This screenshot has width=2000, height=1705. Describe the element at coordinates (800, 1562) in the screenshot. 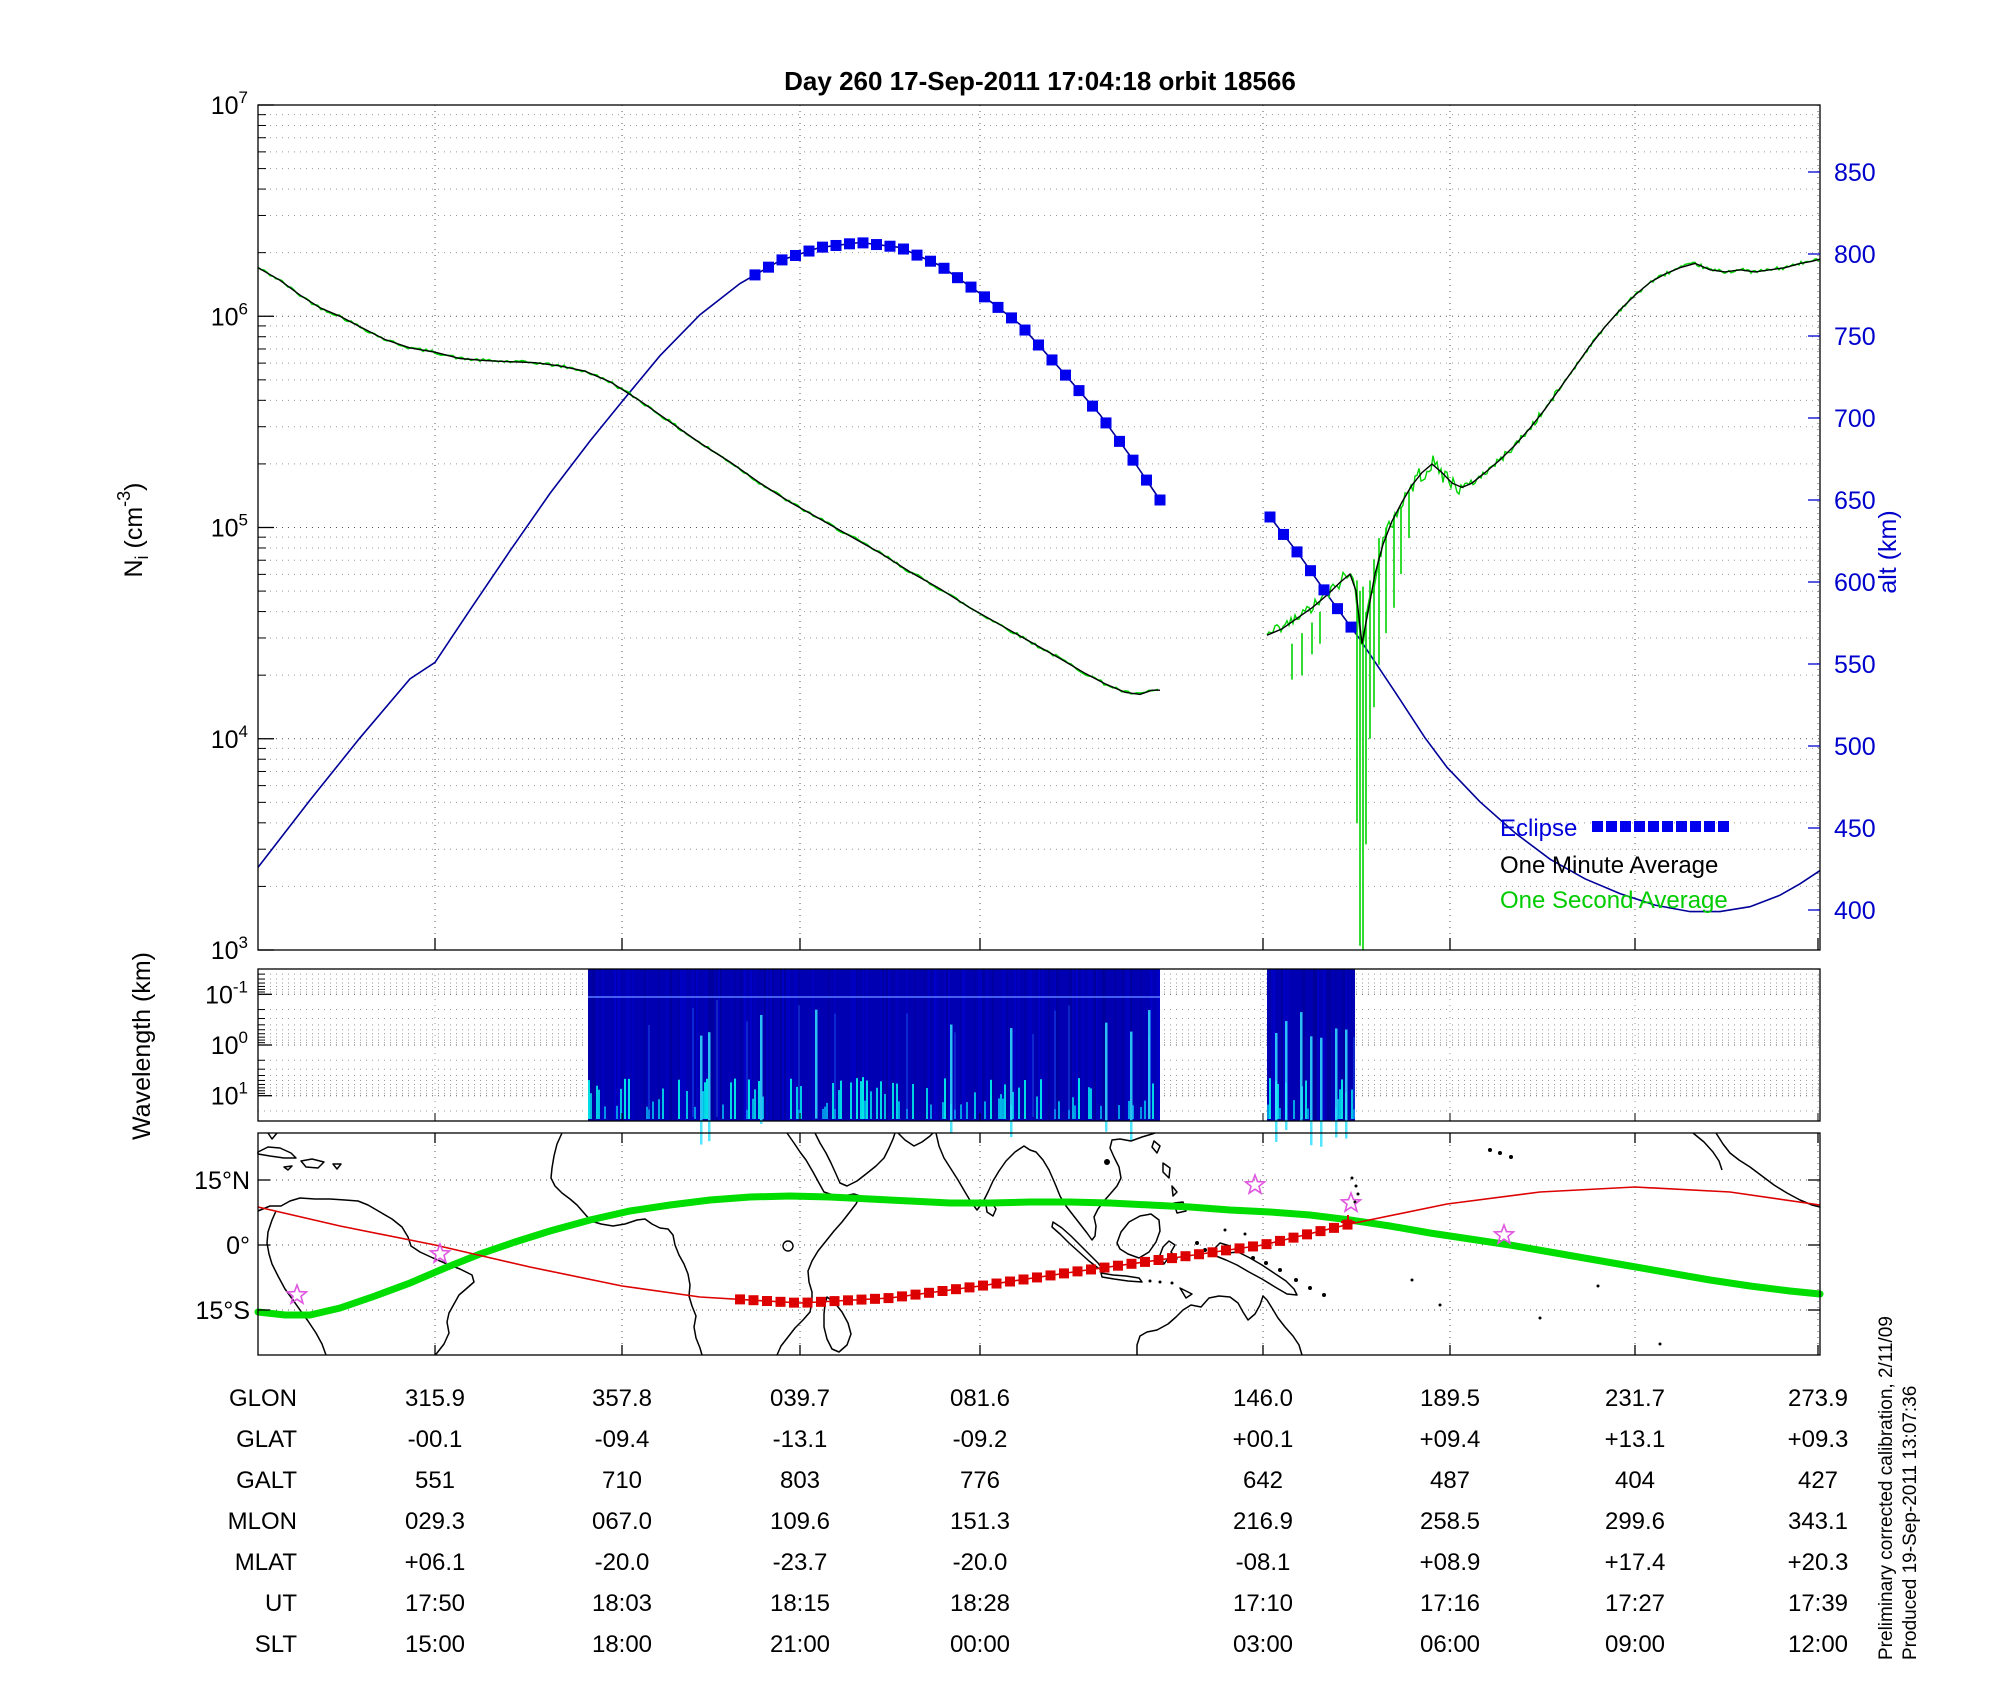

I see `table-cell: -23.7` at that location.